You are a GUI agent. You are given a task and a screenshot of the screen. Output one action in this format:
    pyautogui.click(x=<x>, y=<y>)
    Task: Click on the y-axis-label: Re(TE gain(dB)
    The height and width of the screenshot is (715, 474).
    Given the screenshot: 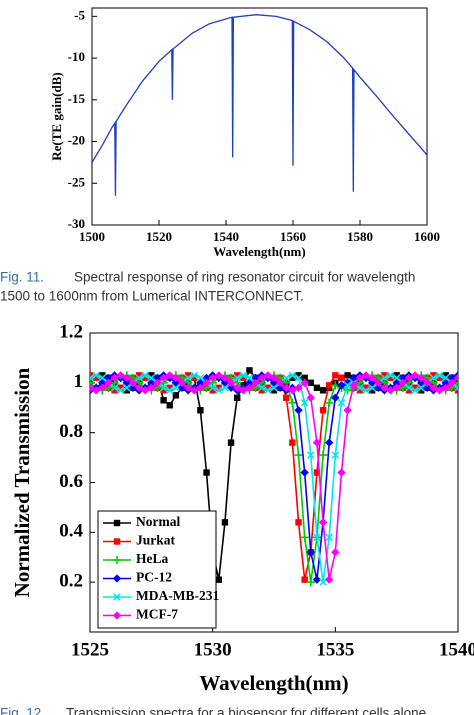 What is the action you would take?
    pyautogui.click(x=56, y=116)
    